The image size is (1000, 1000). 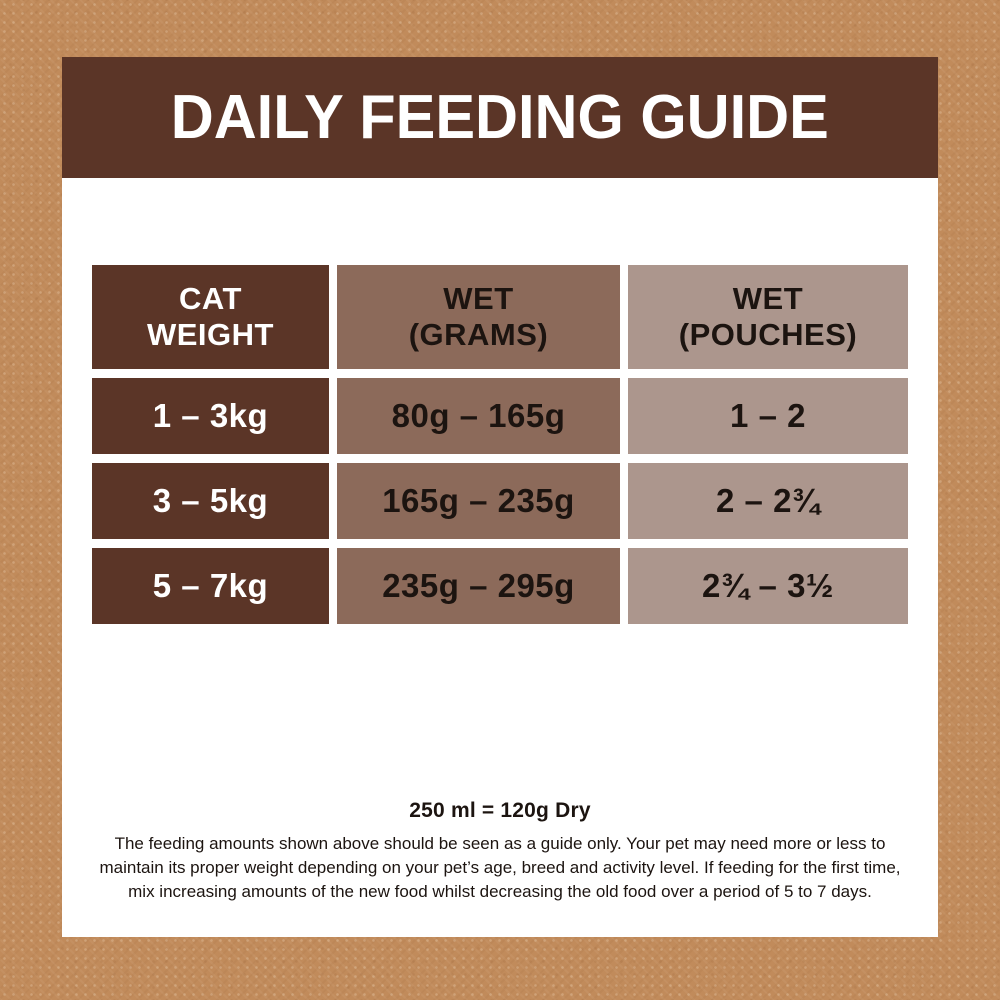 What do you see at coordinates (768, 317) in the screenshot?
I see `column-header-wet-pouches: WET (POUCHES)` at bounding box center [768, 317].